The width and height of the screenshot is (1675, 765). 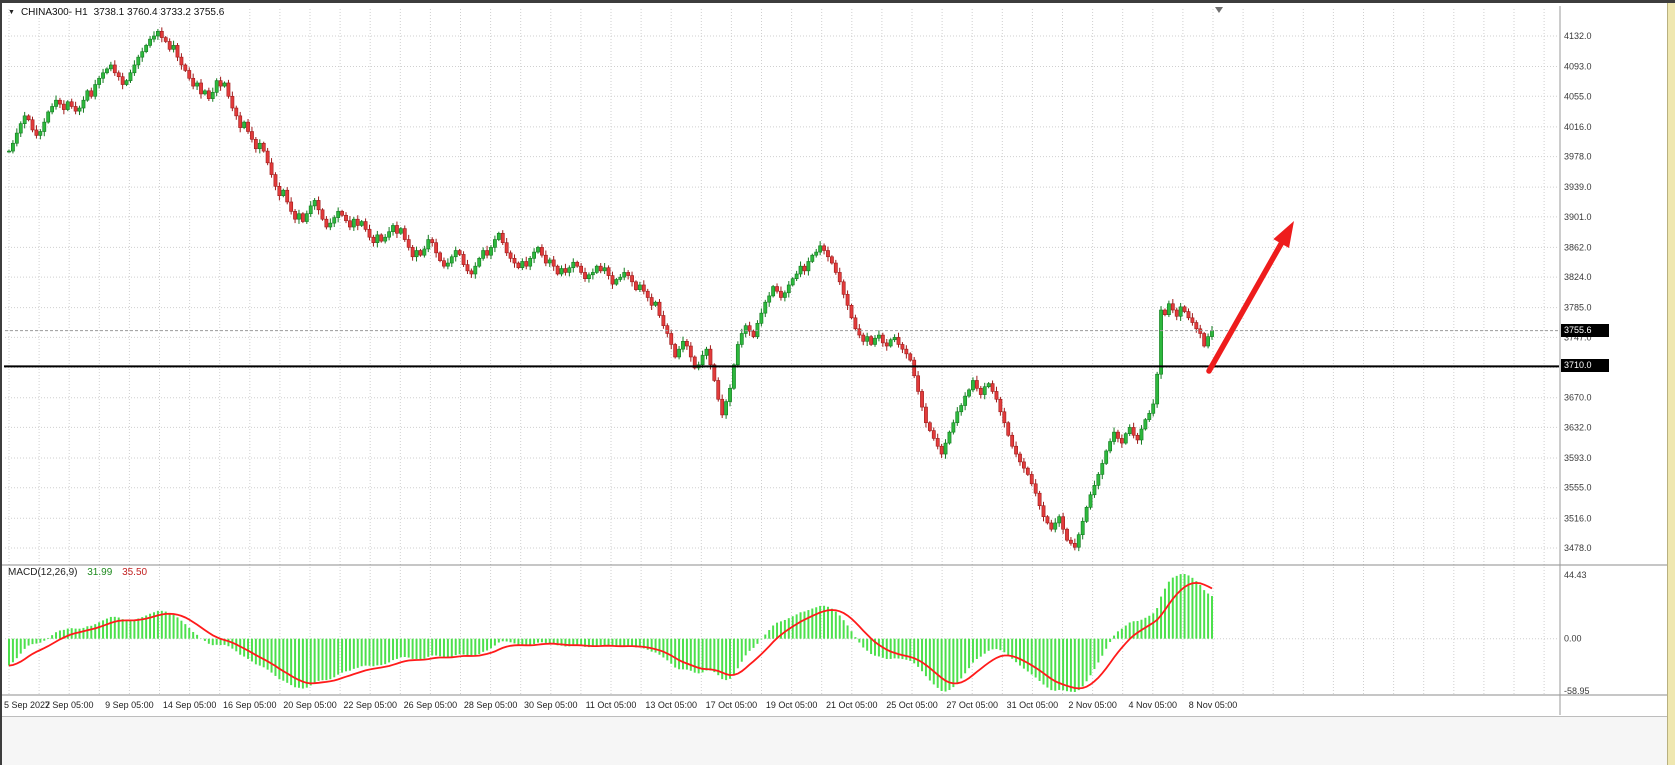 I want to click on price-axis-label: 3824.0, so click(x=1578, y=277).